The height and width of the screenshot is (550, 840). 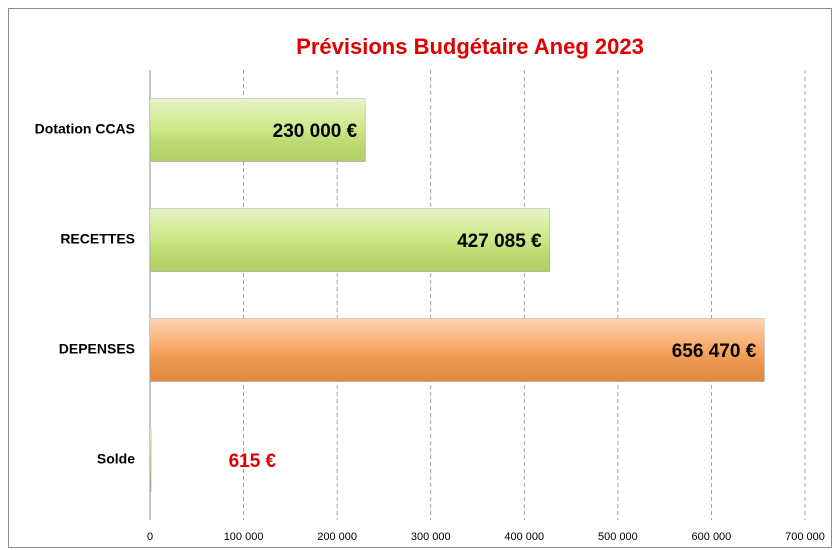 I want to click on x-tick-label: 300 000, so click(x=431, y=537).